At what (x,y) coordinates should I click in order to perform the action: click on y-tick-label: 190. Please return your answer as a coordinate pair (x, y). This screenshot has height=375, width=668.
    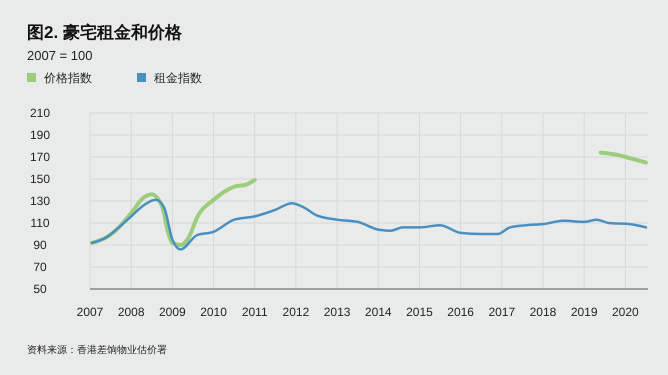
    Looking at the image, I should click on (40, 135).